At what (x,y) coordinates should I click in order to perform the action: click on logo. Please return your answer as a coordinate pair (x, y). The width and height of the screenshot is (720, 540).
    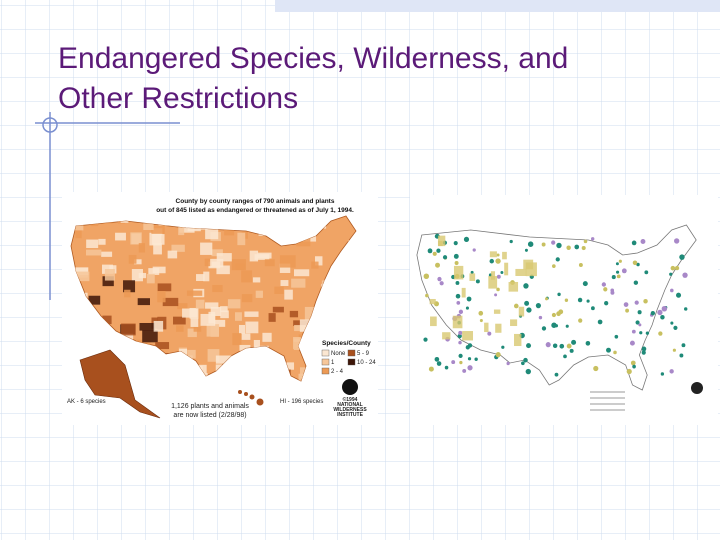
    Looking at the image, I should click on (697, 388).